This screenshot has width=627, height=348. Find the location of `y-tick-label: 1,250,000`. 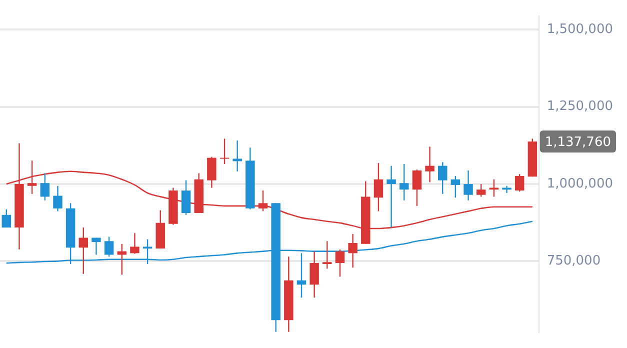

y-tick-label: 1,250,000 is located at coordinates (580, 106).